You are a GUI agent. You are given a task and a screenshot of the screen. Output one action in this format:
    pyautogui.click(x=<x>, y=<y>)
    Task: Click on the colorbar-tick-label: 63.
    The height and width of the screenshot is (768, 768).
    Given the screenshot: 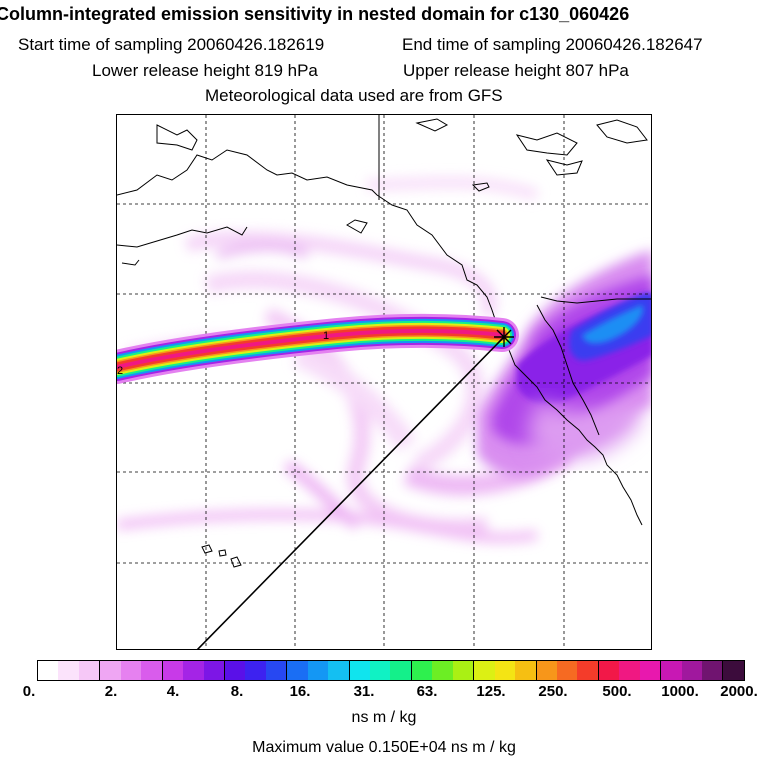 What is the action you would take?
    pyautogui.click(x=427, y=691)
    